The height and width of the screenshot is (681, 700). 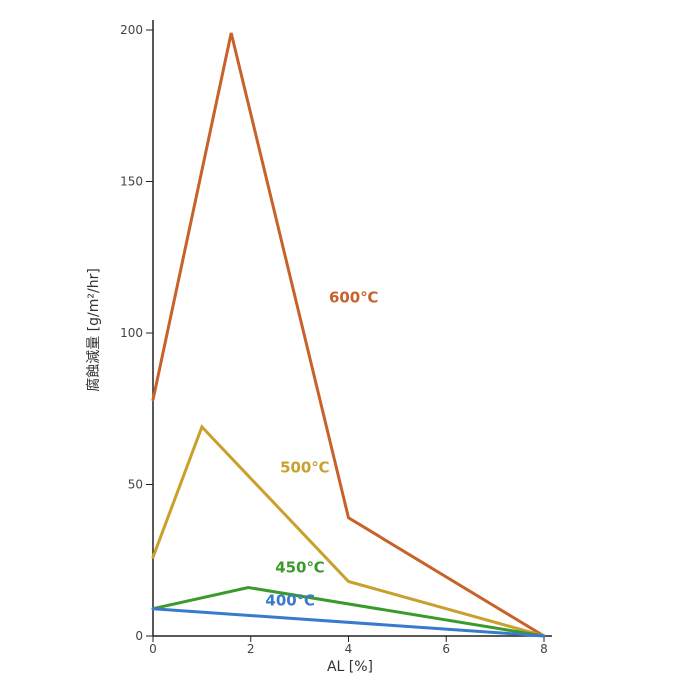 I want to click on x-tick-label: 6, so click(x=446, y=649).